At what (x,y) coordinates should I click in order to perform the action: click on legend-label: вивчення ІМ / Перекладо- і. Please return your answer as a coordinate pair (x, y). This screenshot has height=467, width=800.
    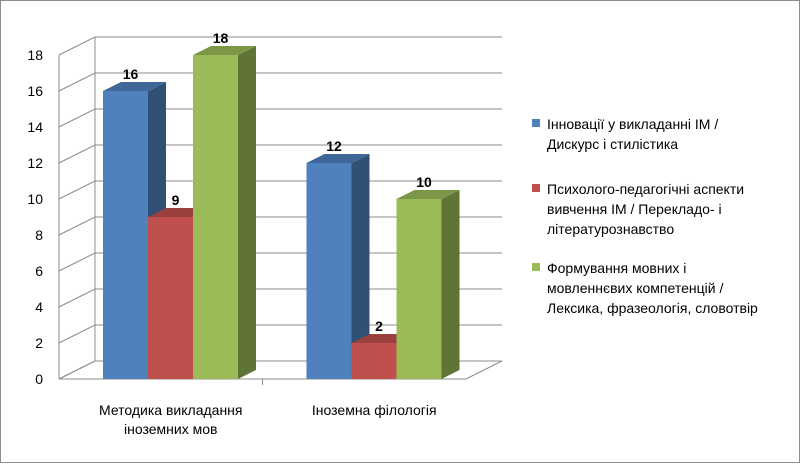
    Looking at the image, I should click on (634, 209).